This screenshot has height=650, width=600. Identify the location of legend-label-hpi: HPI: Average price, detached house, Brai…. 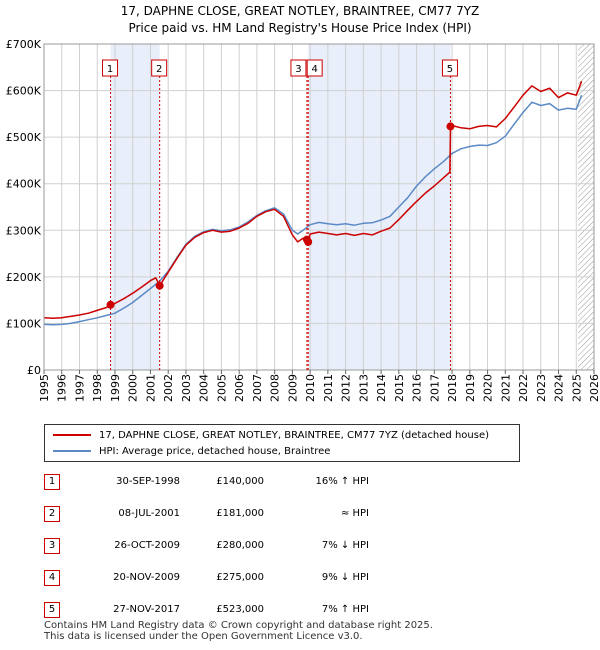
(215, 451).